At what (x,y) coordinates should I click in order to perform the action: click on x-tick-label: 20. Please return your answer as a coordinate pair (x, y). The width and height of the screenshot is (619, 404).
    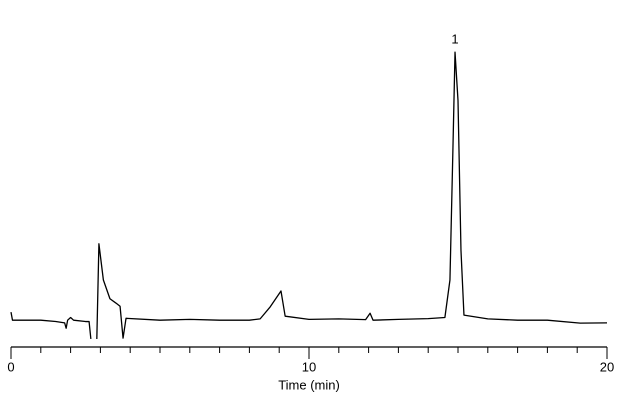
    Looking at the image, I should click on (607, 366).